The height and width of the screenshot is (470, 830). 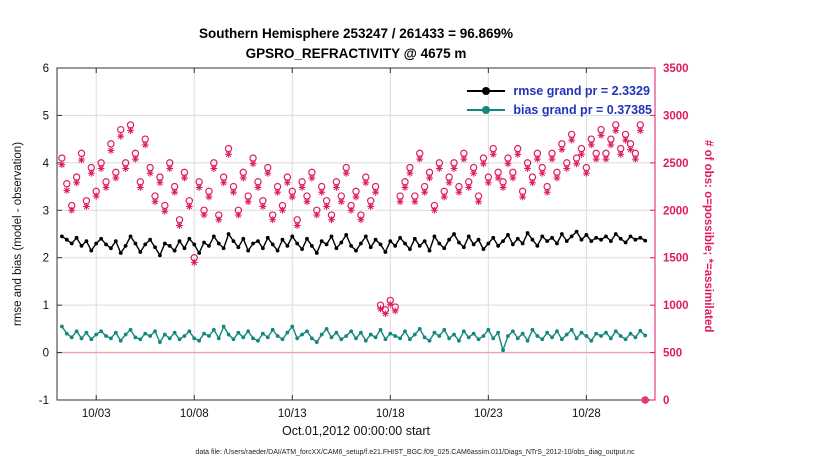 I want to click on svg-text: 4, so click(x=46, y=164).